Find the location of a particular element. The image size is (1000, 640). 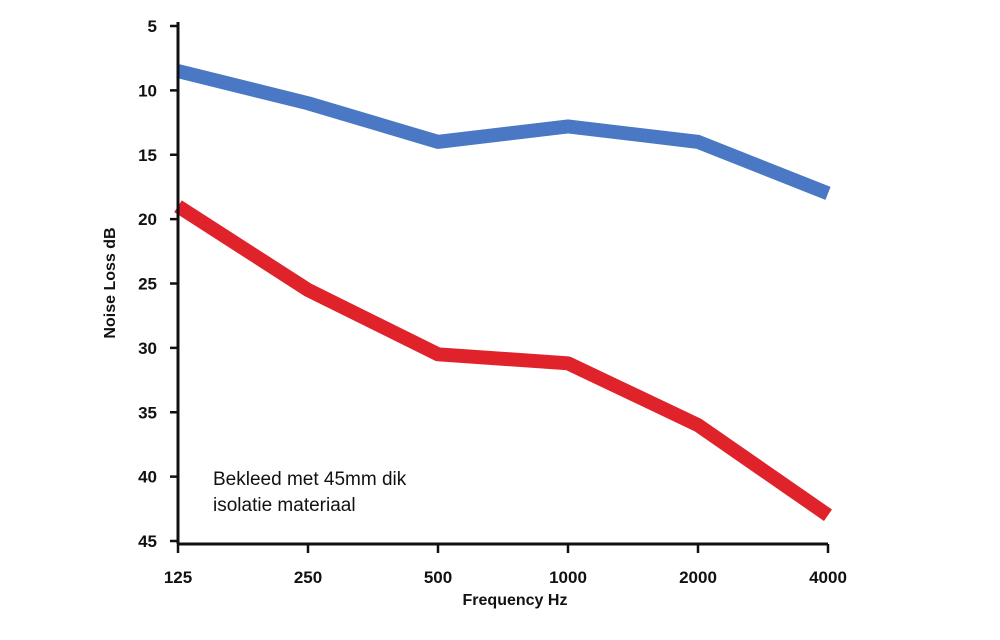

series-line-blue is located at coordinates (503, 132).